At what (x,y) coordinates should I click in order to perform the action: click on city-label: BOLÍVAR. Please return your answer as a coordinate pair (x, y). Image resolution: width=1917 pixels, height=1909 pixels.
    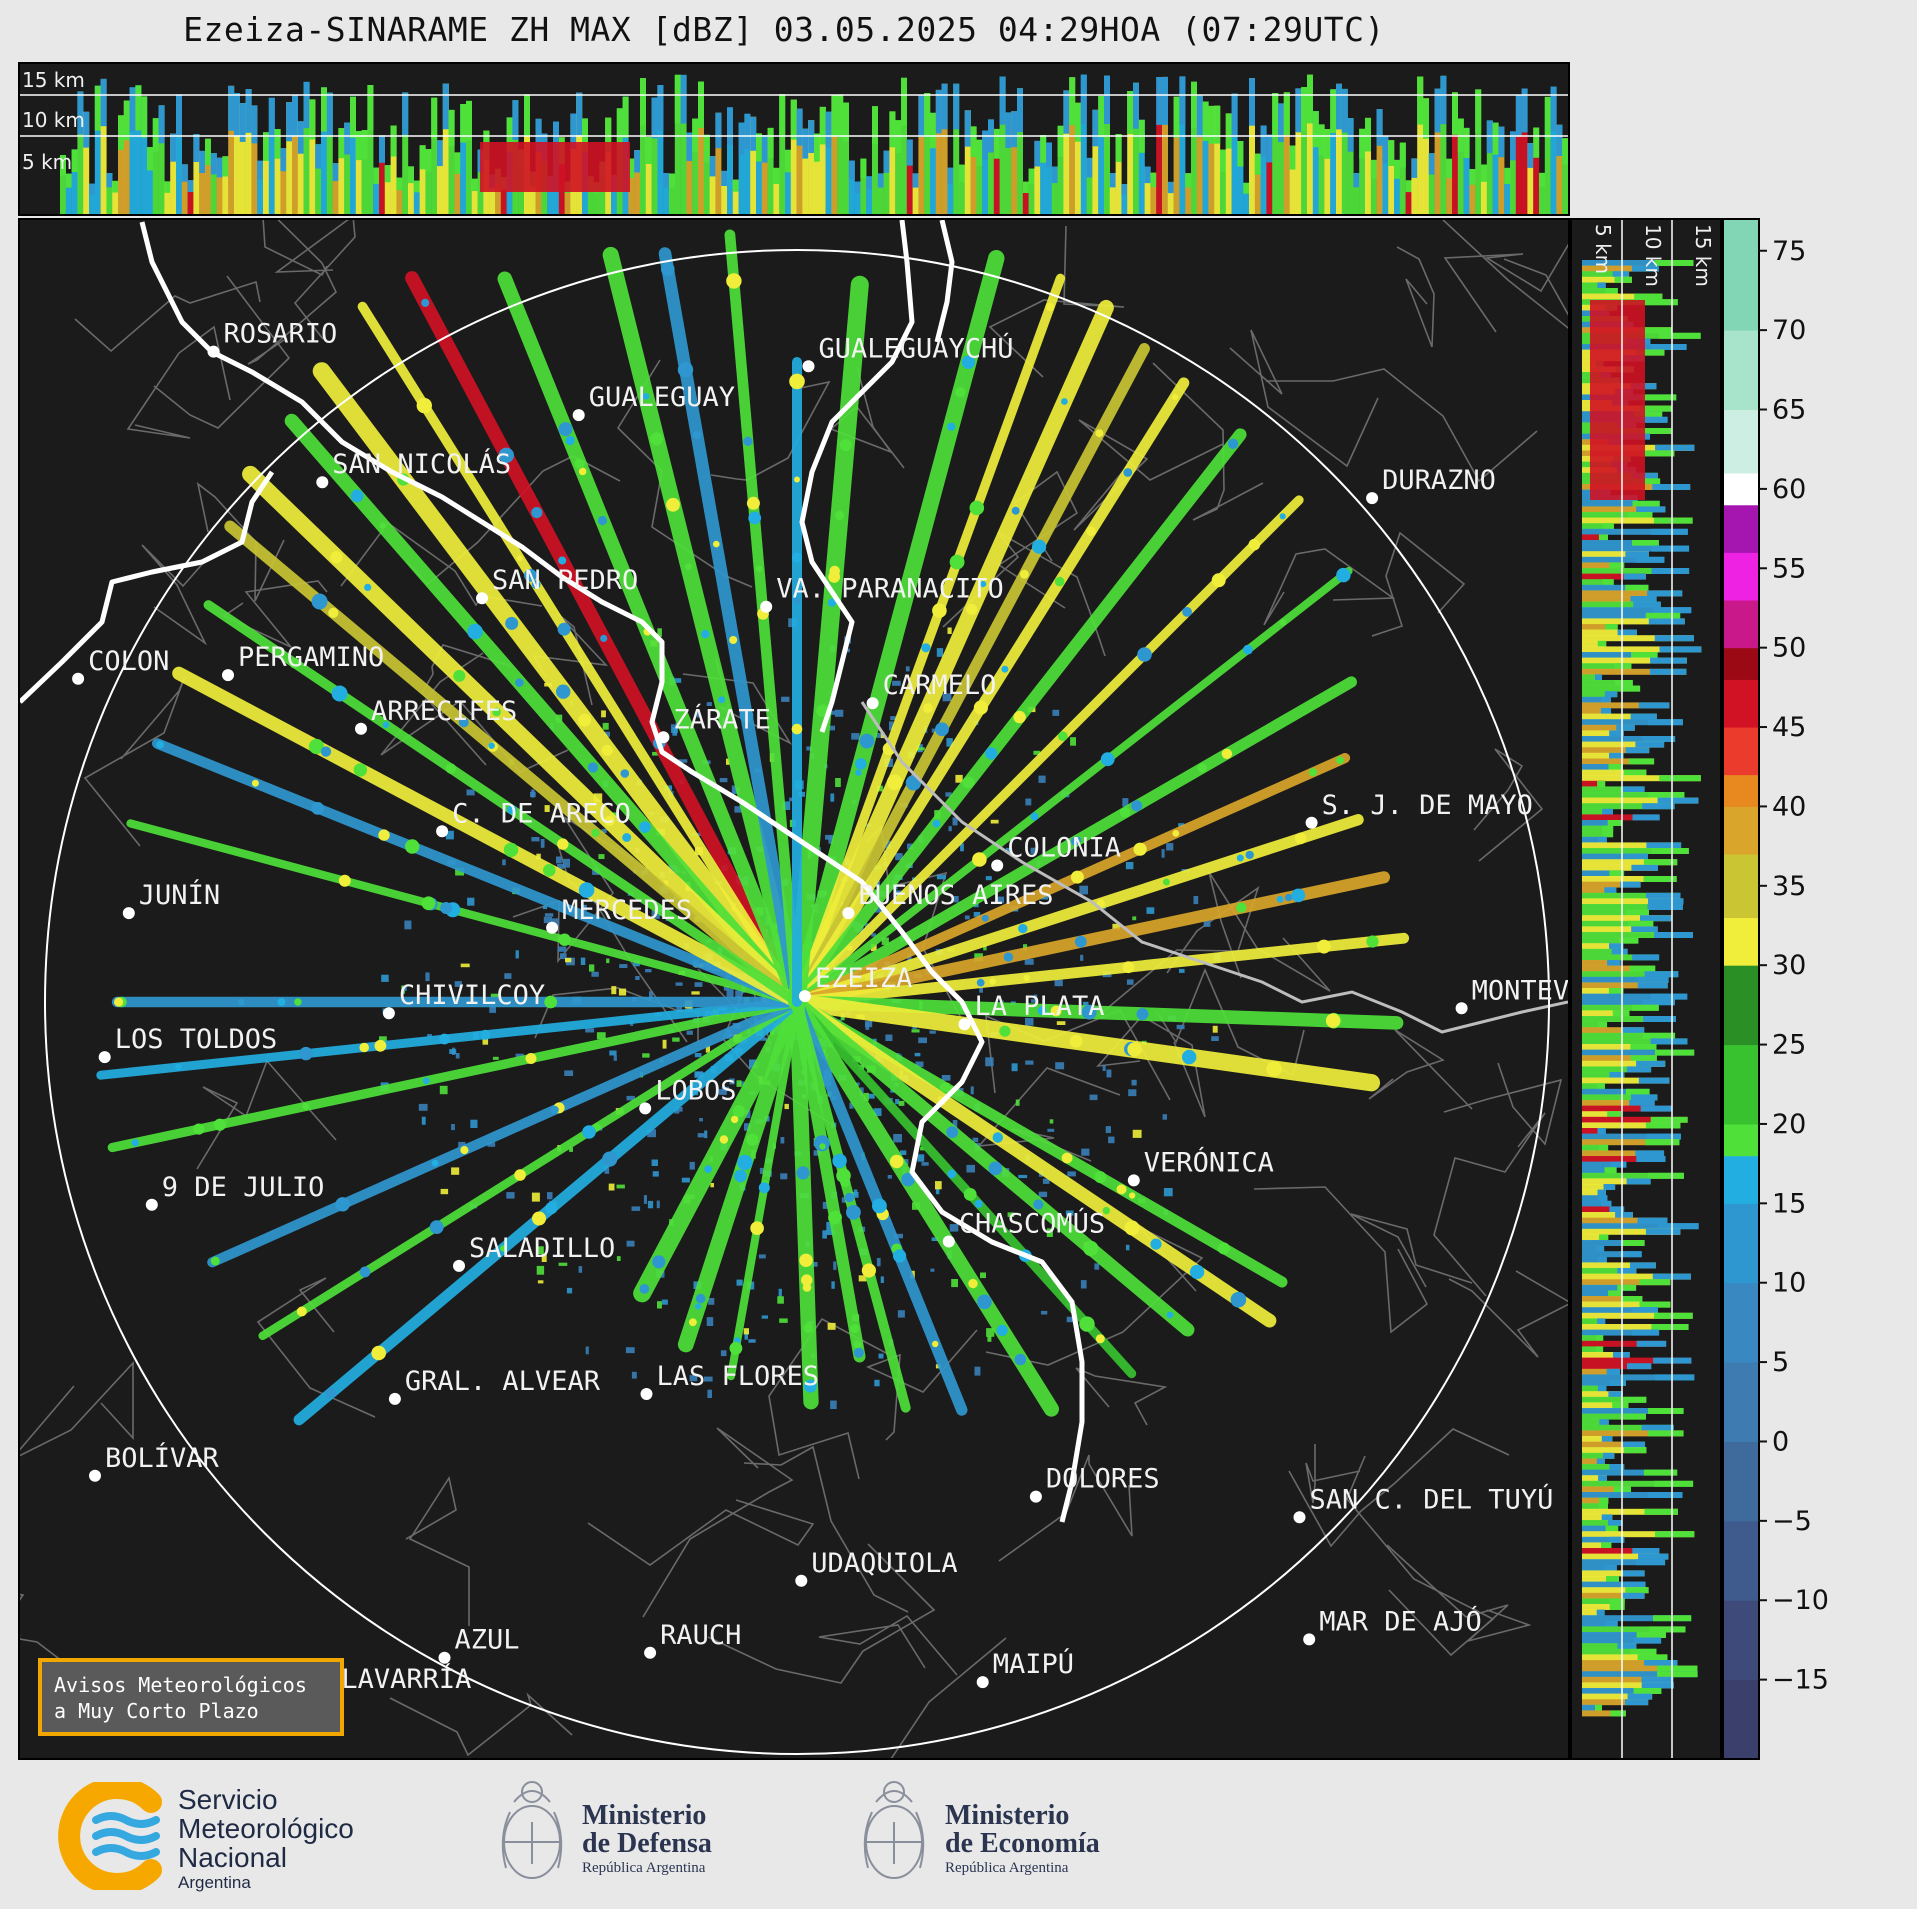
    Looking at the image, I should click on (162, 1458).